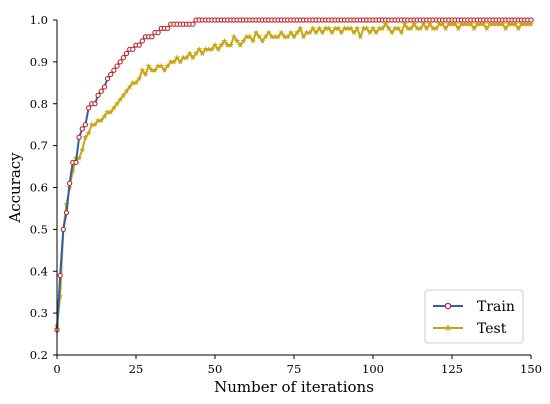 The image size is (550, 404). I want to click on x-tick-label: 150, so click(531, 369).